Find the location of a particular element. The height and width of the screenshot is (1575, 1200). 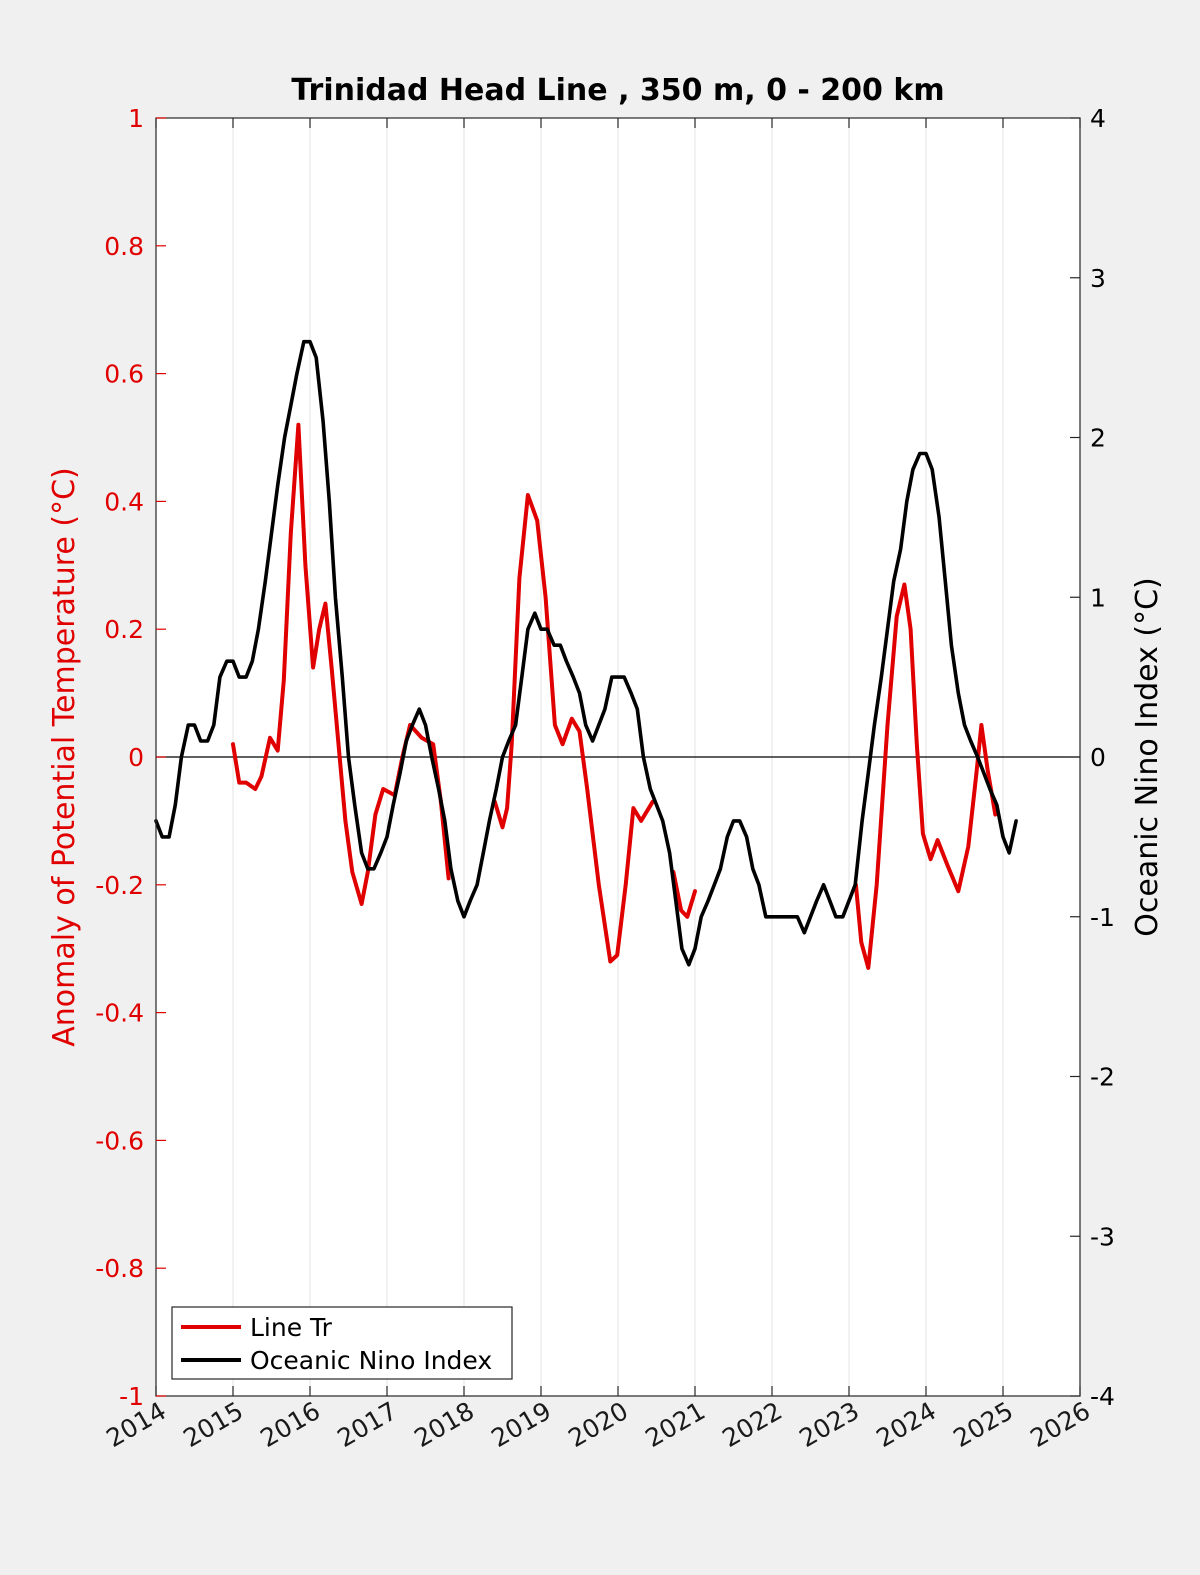

x-tick-label: 2025 is located at coordinates (983, 1424).